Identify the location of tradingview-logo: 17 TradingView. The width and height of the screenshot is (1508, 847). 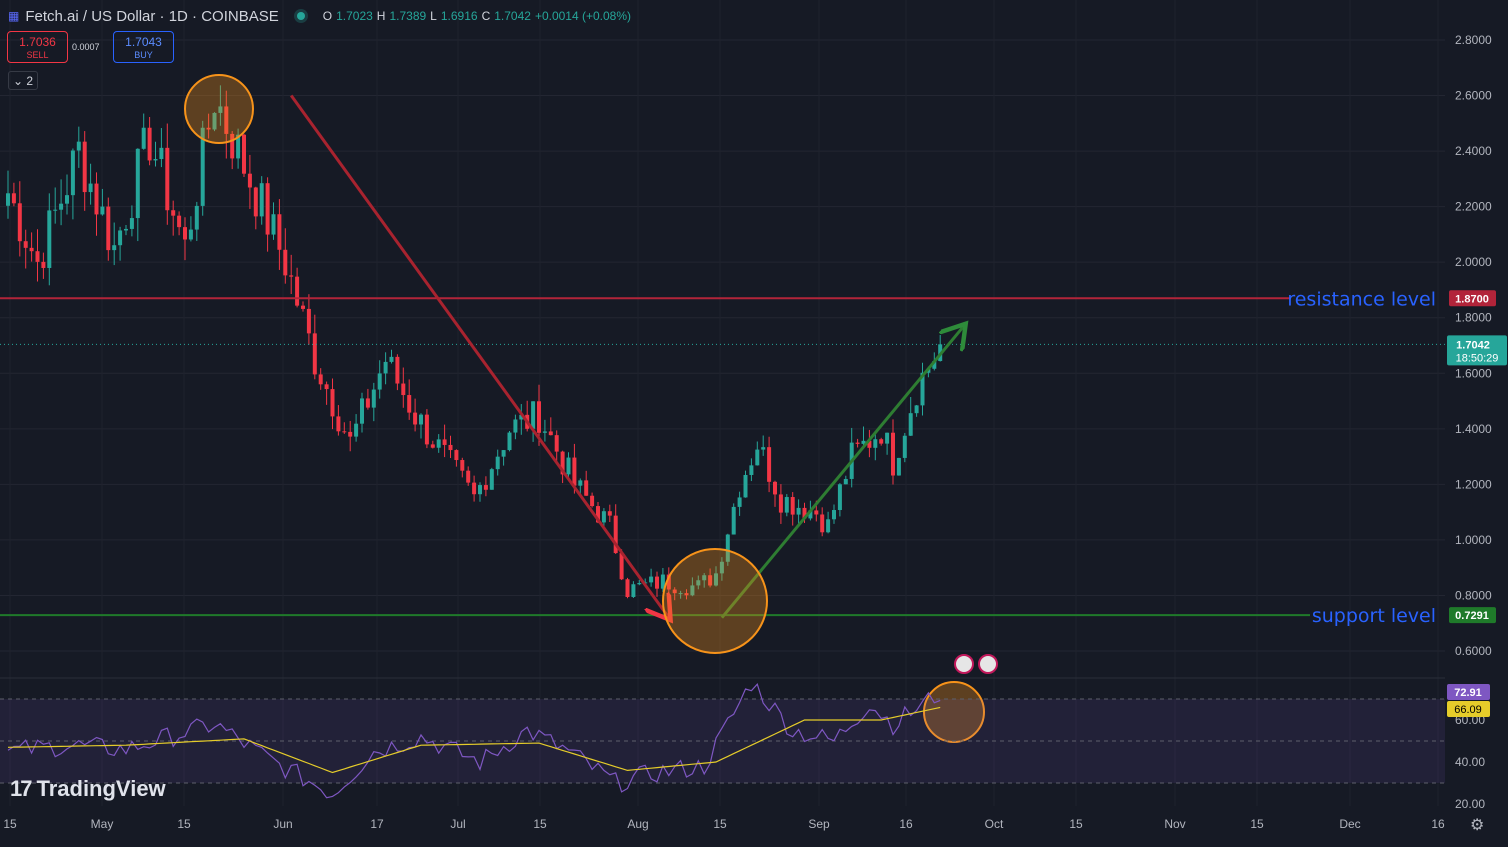
(88, 789).